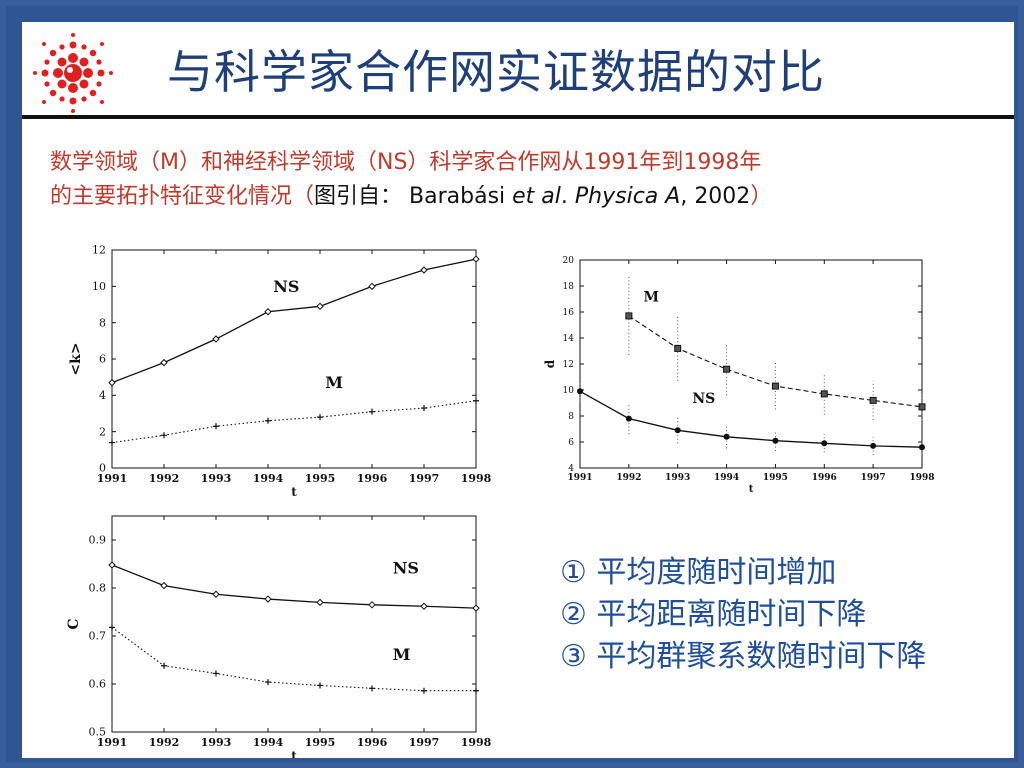  Describe the element at coordinates (98, 684) in the screenshot. I see `y-tick-label: 0.6` at that location.